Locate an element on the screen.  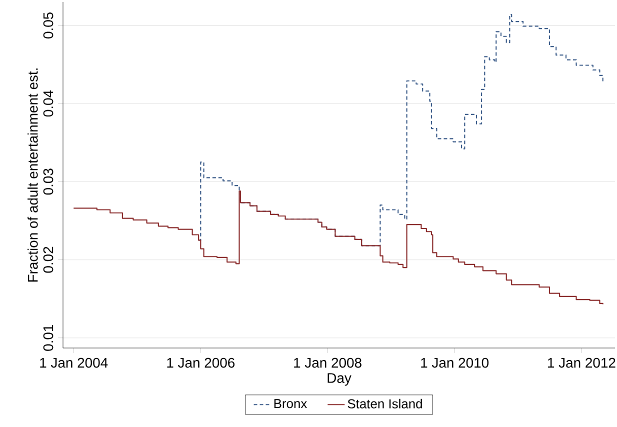
x-tick-label: 1 Jan 2010 is located at coordinates (455, 363).